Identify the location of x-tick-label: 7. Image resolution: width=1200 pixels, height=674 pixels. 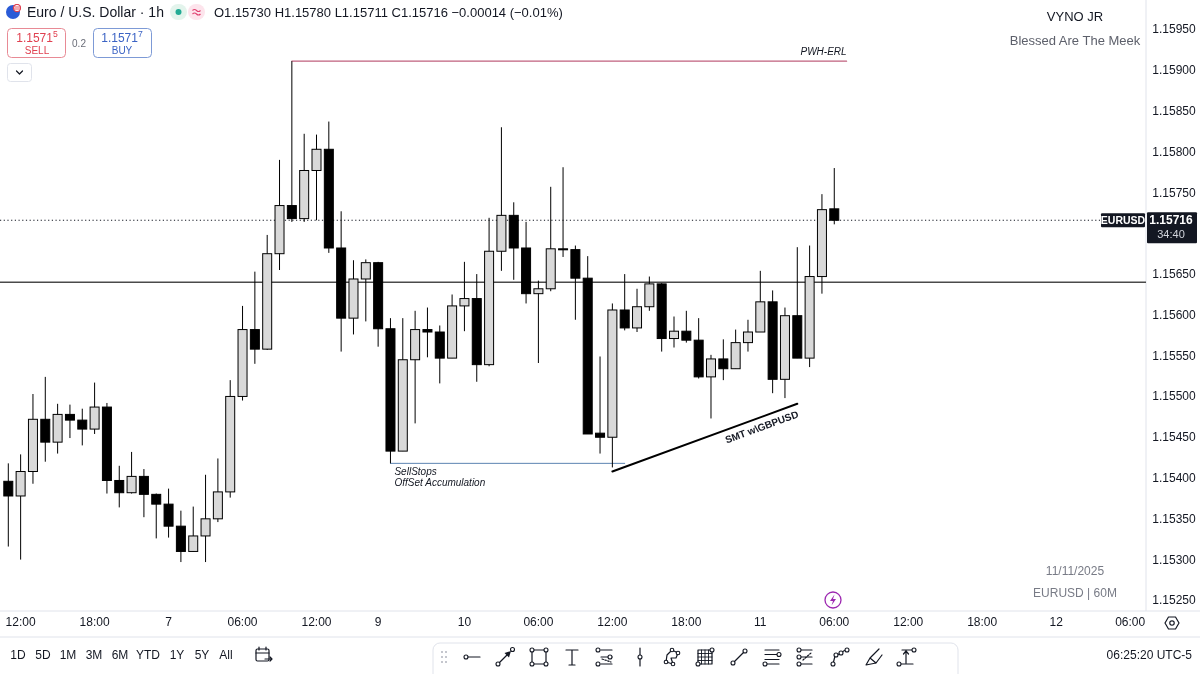
(169, 622).